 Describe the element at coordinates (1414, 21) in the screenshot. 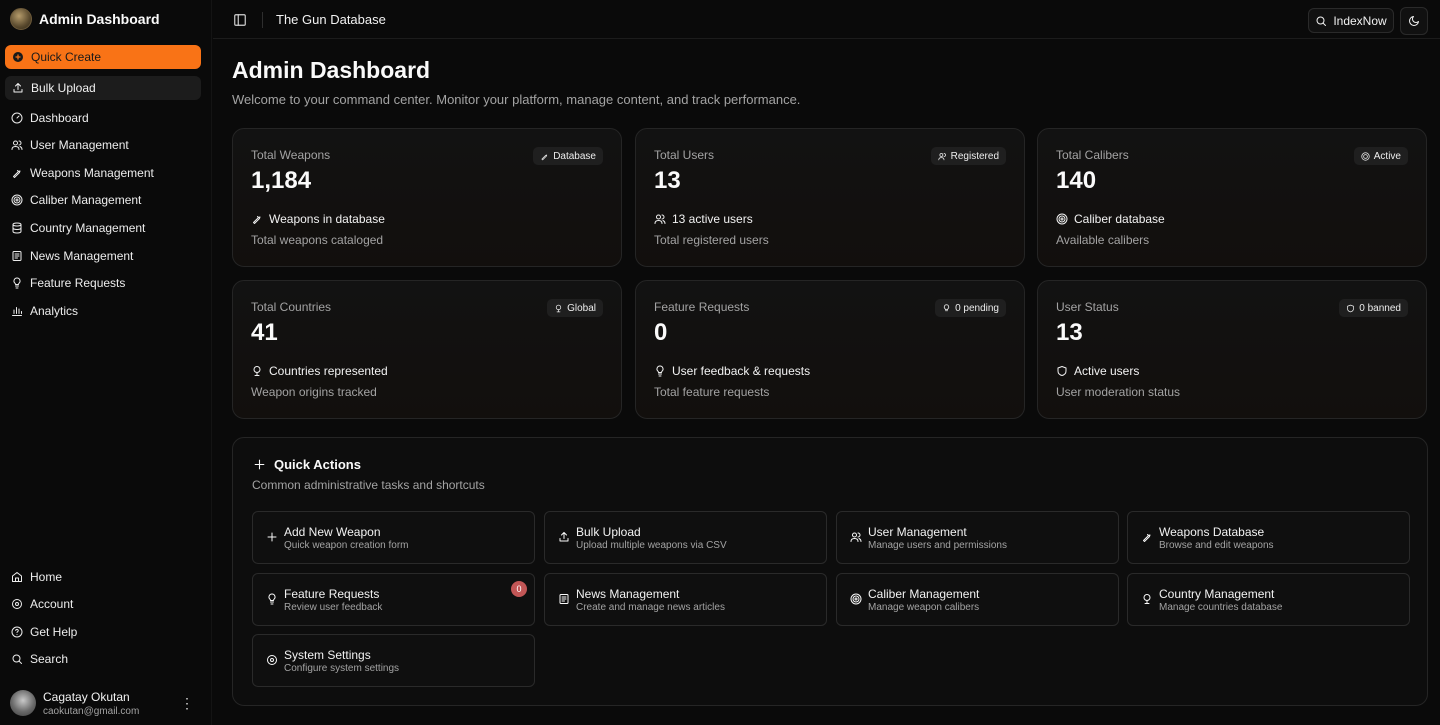

I see `theme-toggle-button` at that location.